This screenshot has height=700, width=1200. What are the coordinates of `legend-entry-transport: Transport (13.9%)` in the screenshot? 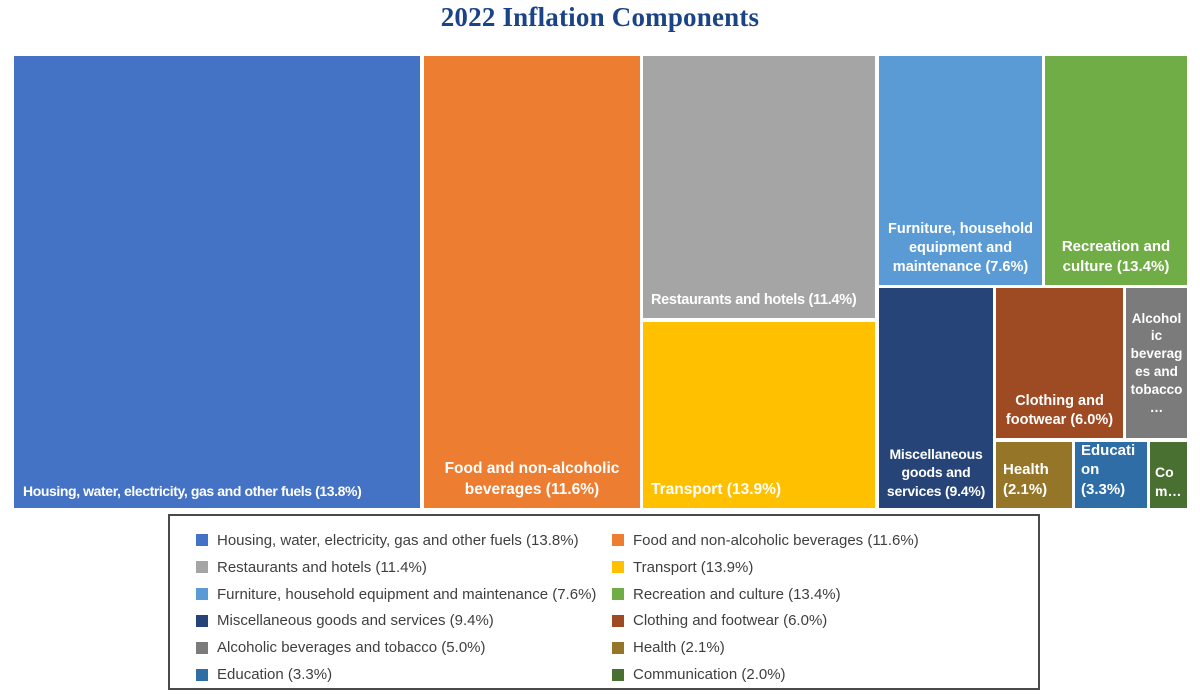 It's located at (825, 567).